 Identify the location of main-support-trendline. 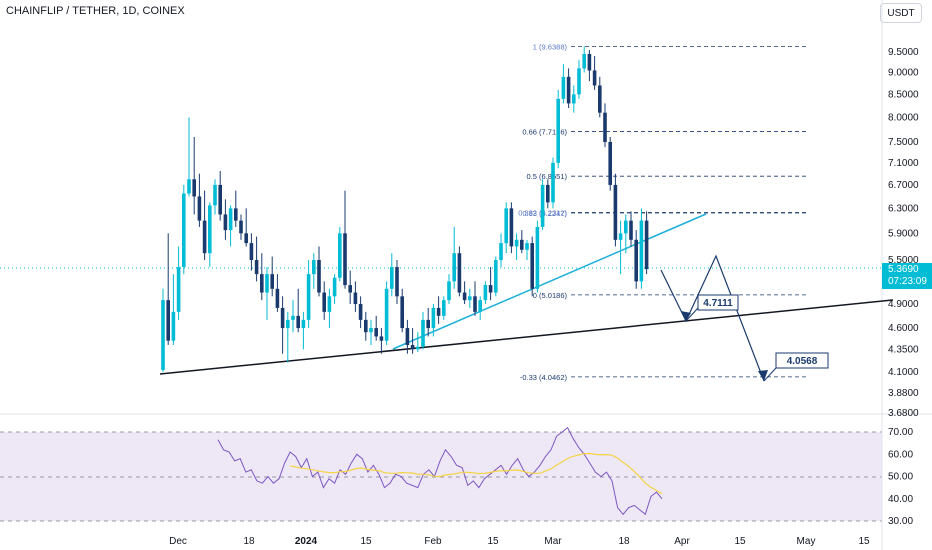
(526, 337).